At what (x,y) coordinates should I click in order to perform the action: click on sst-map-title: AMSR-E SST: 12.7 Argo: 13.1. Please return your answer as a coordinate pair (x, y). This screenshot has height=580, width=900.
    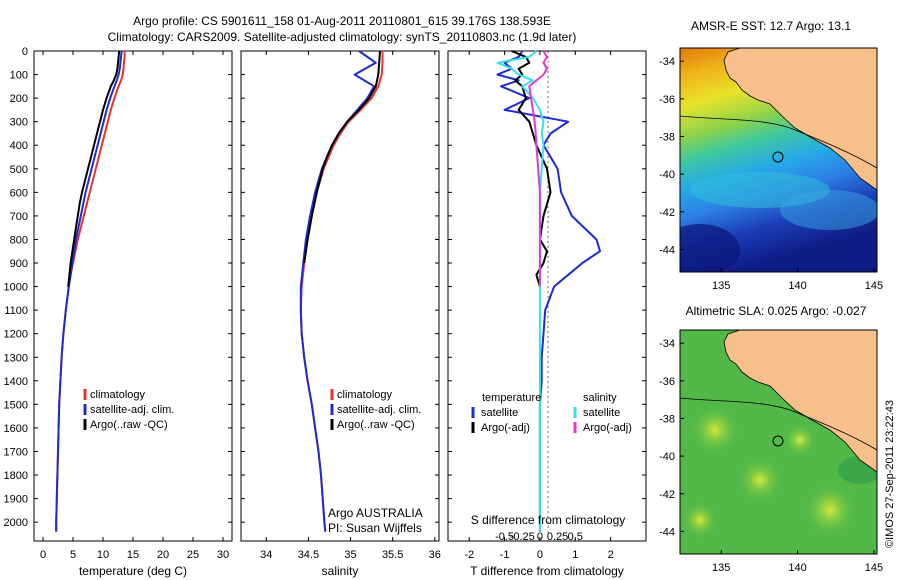
    Looking at the image, I should click on (771, 26).